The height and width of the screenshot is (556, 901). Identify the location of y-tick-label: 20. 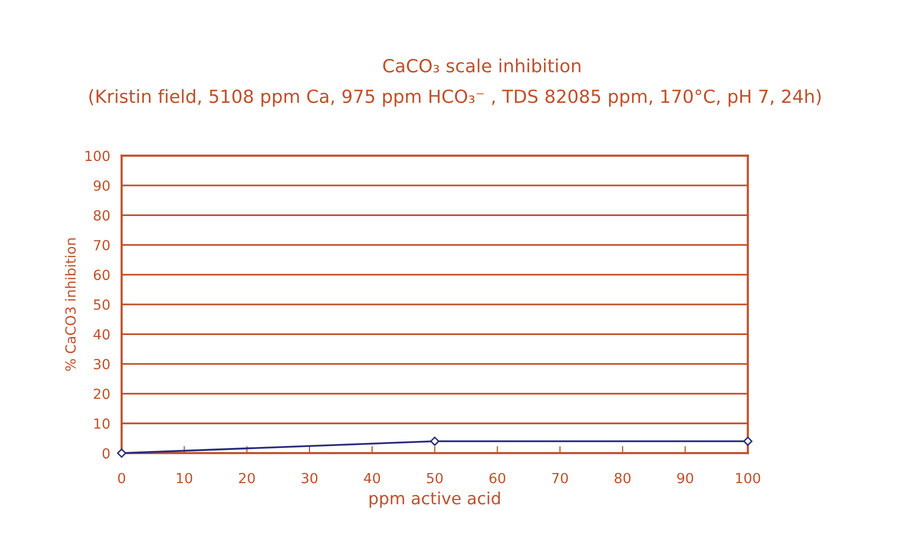
(102, 394).